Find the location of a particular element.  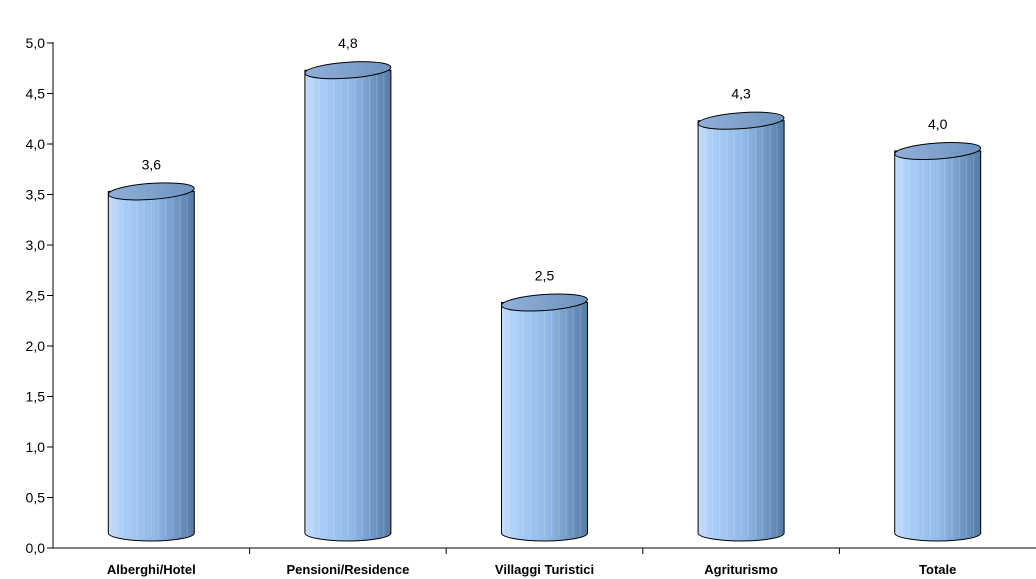

y-tick-label: 1,5 is located at coordinates (36, 397).